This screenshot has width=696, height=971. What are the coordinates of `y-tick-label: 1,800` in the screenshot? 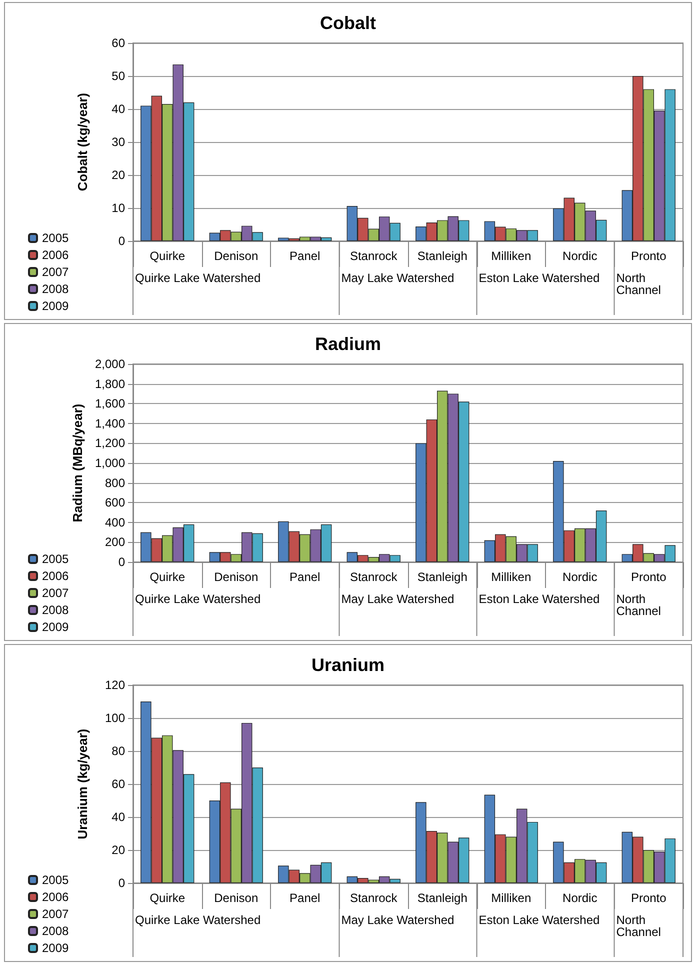 It's located at (110, 383).